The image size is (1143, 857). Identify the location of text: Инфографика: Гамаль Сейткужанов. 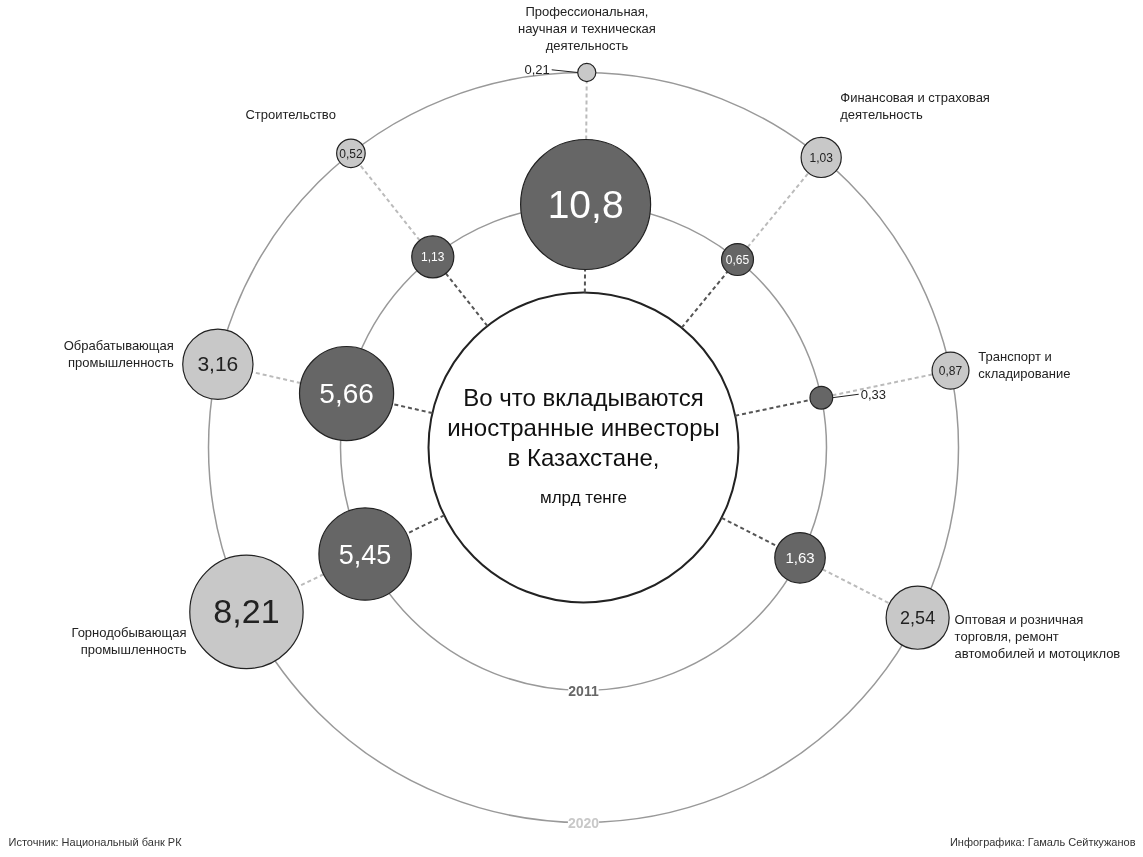
(1042, 841).